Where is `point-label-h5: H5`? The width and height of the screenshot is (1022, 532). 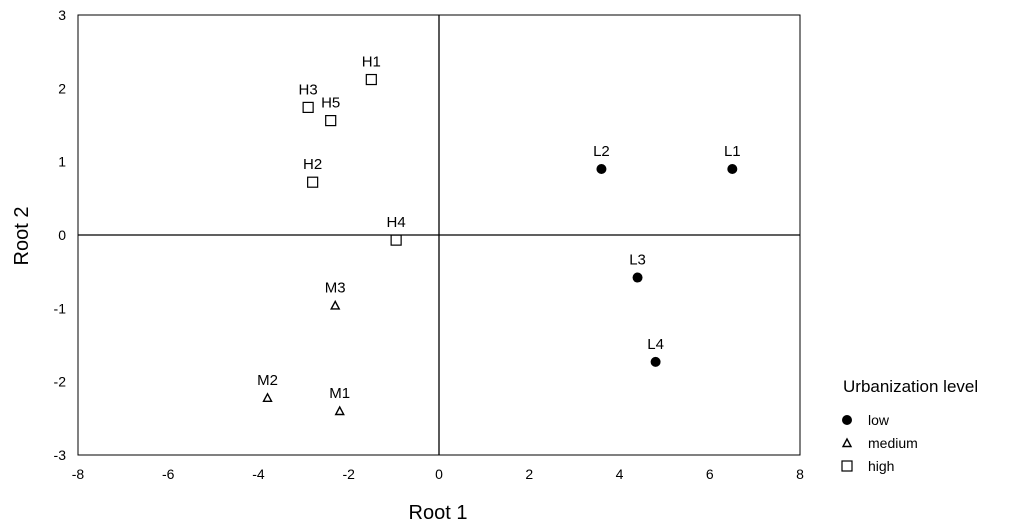 point-label-h5: H5 is located at coordinates (330, 103).